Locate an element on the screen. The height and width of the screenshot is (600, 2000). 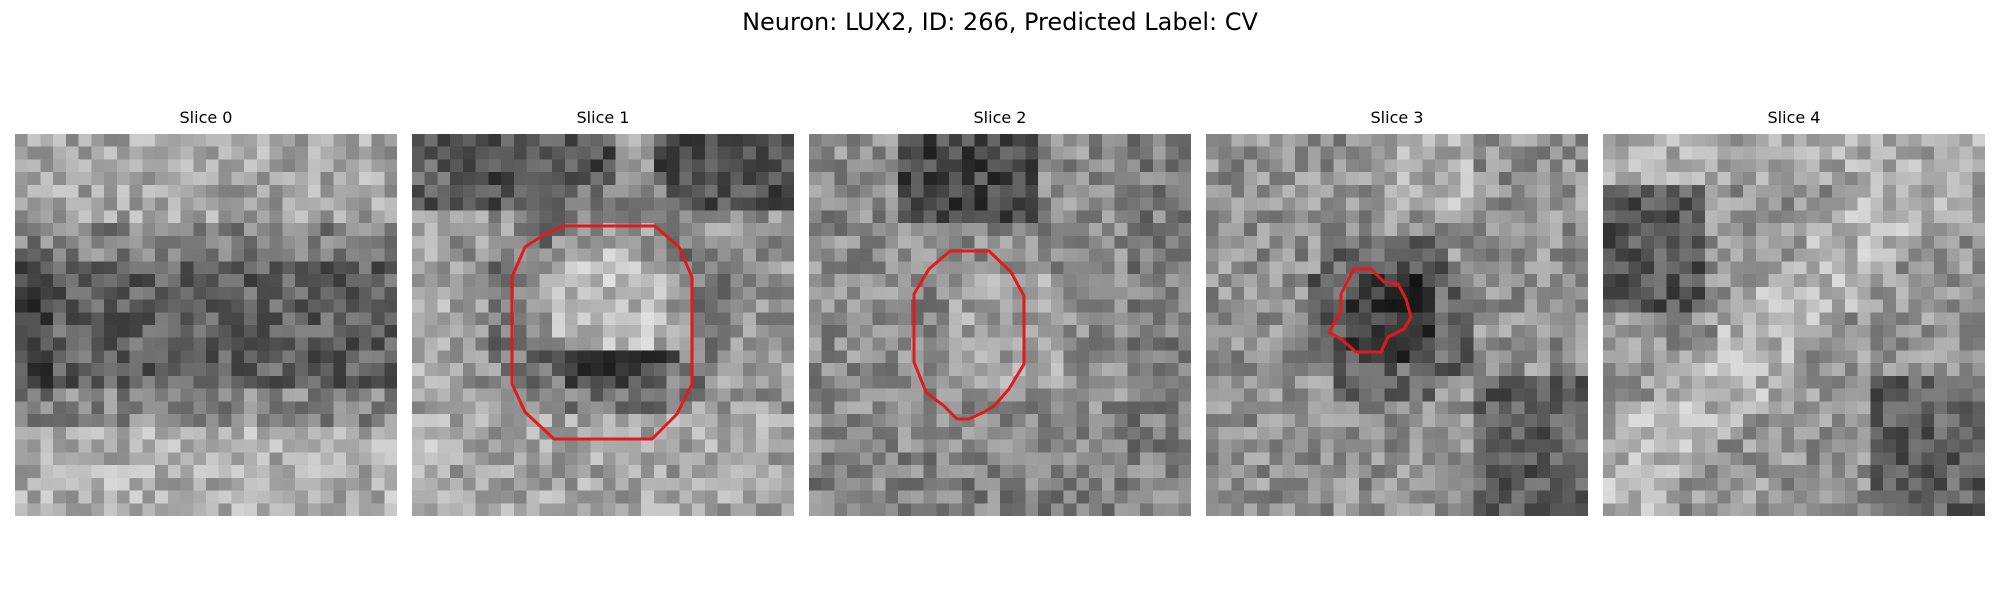
slice-title: Slice 3 is located at coordinates (1397, 117).